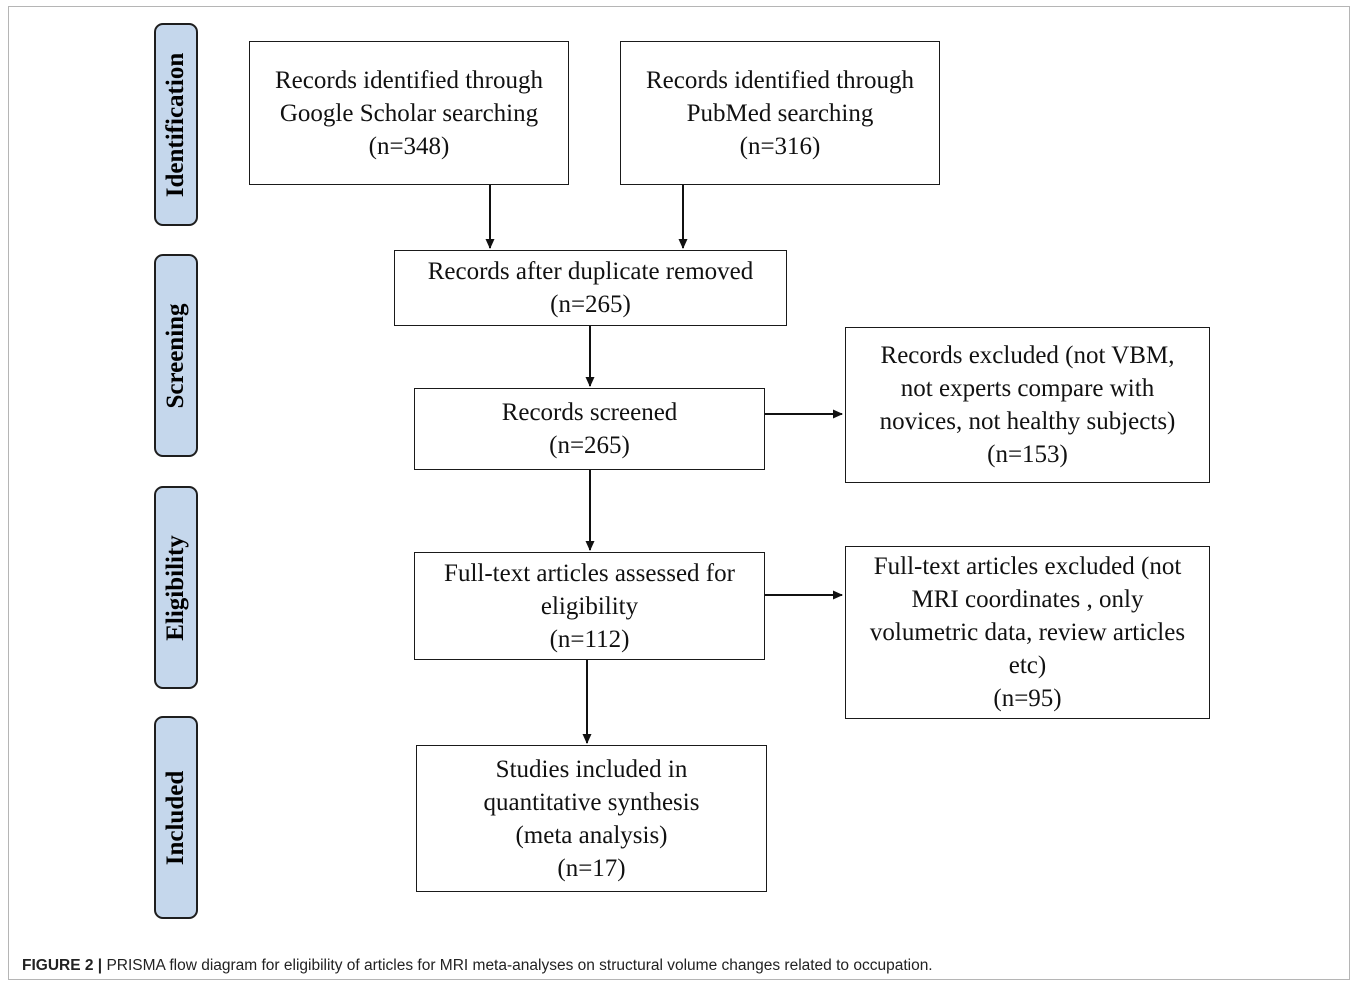 This screenshot has height=986, width=1358. What do you see at coordinates (589, 573) in the screenshot?
I see `box-full-text-assessed-line-1: Full-text articles assessed for` at bounding box center [589, 573].